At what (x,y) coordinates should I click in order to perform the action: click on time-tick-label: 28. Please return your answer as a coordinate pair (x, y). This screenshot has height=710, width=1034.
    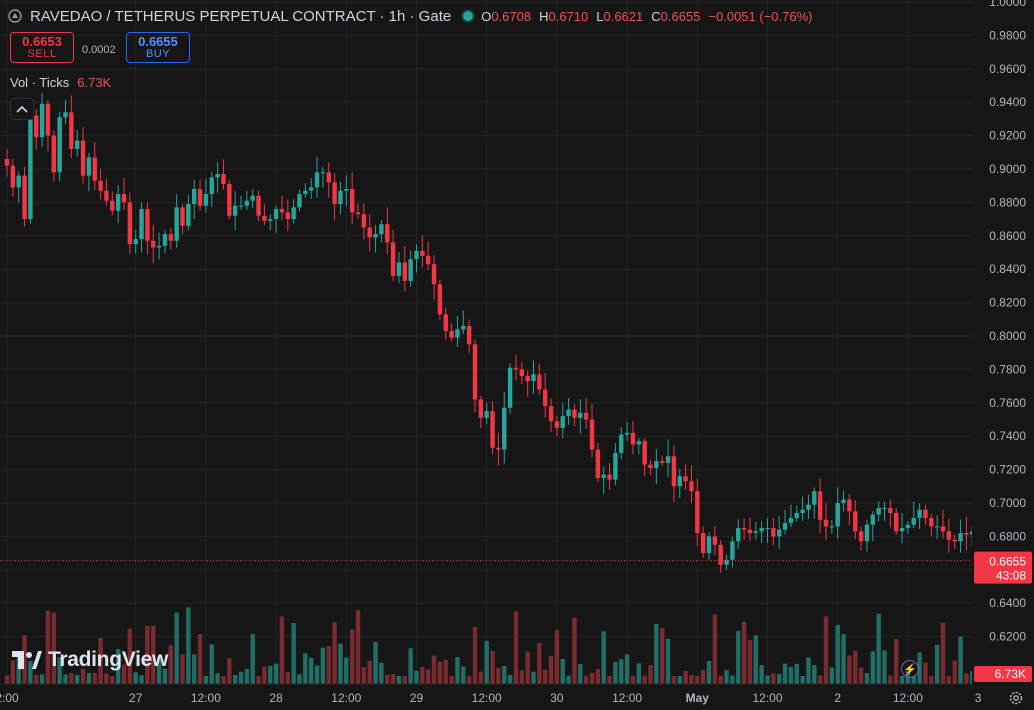
    Looking at the image, I should click on (276, 698).